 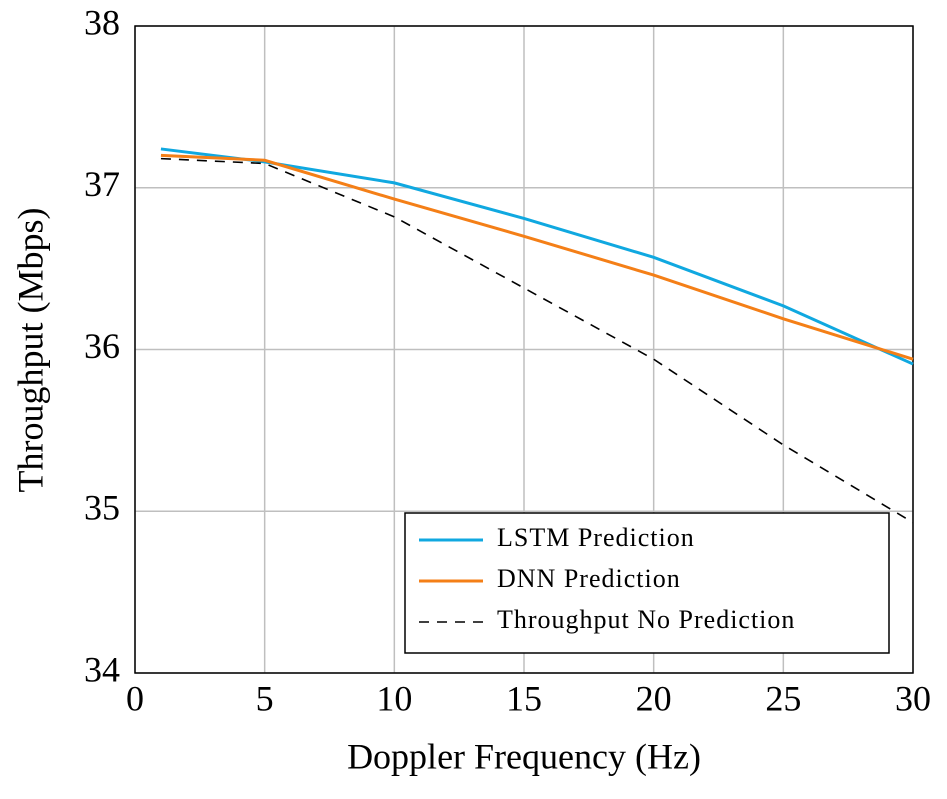 What do you see at coordinates (783, 698) in the screenshot?
I see `x-tick-label: 25` at bounding box center [783, 698].